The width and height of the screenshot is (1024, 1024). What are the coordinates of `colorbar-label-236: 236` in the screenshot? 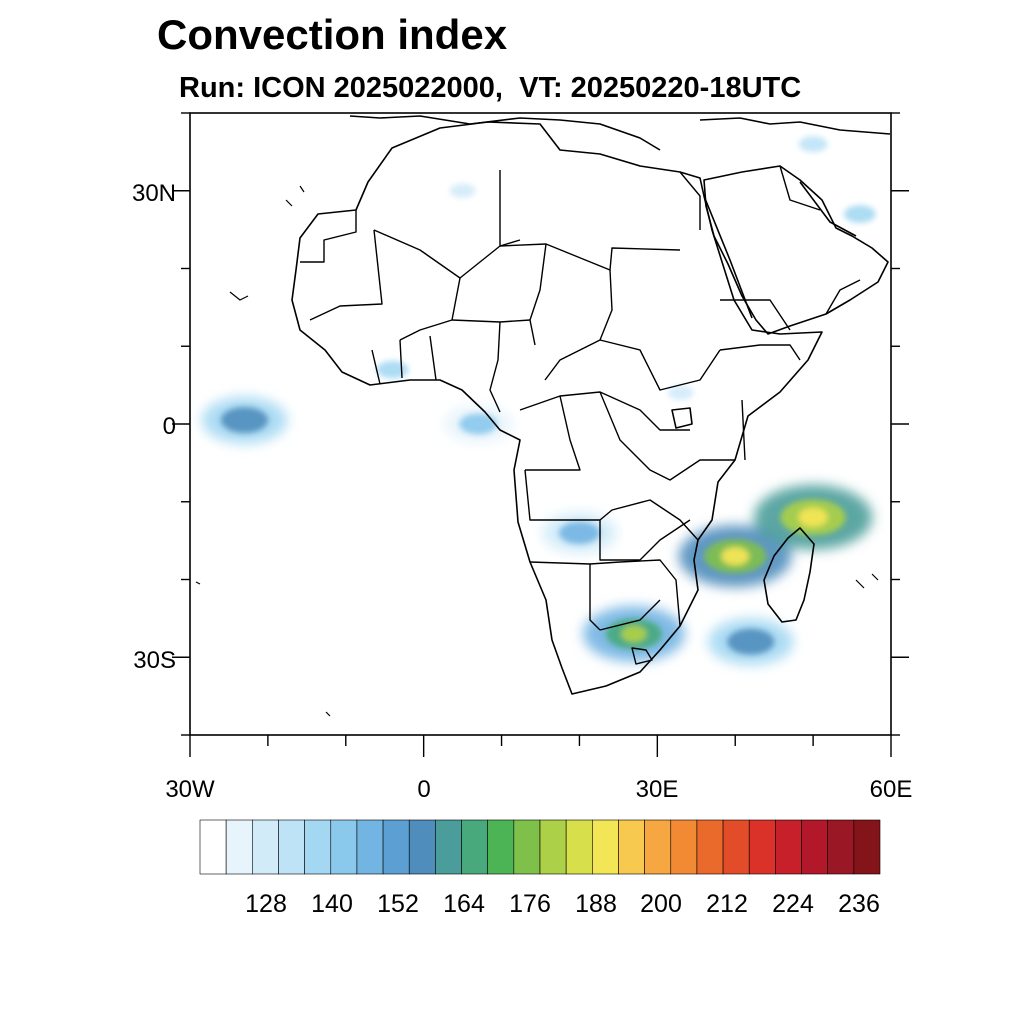 It's located at (859, 904).